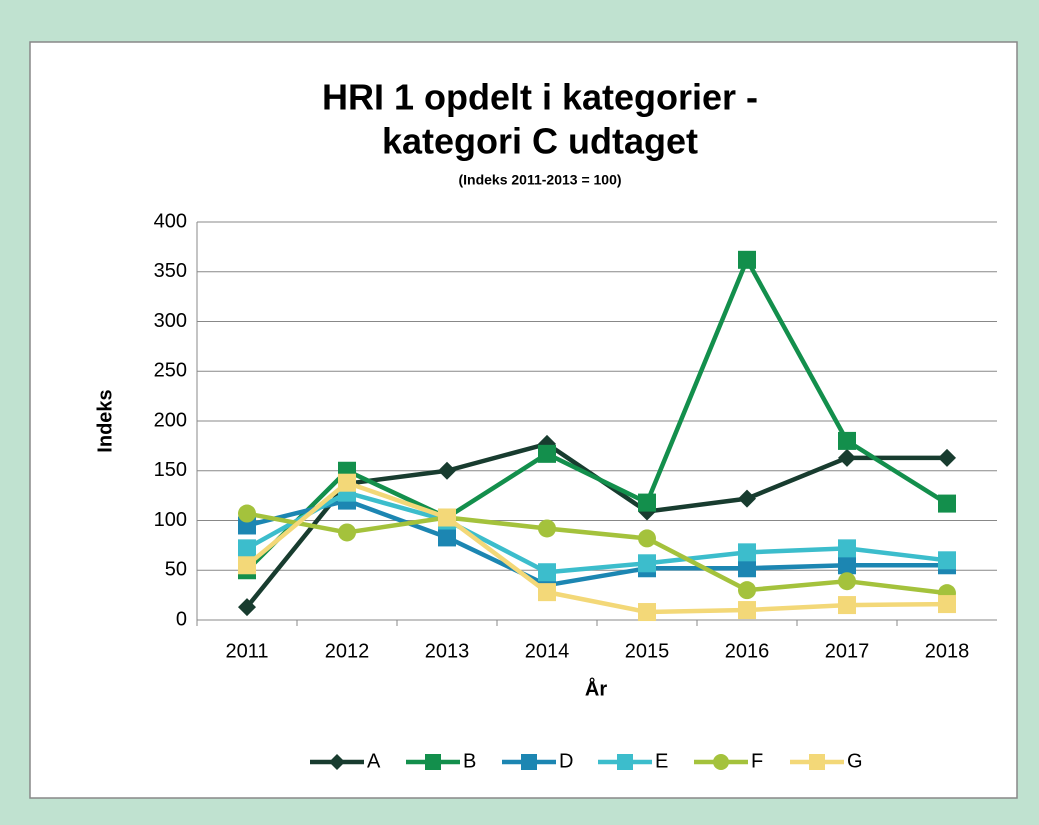 This screenshot has width=1039, height=825. What do you see at coordinates (176, 570) in the screenshot?
I see `y-tick-label: 50` at bounding box center [176, 570].